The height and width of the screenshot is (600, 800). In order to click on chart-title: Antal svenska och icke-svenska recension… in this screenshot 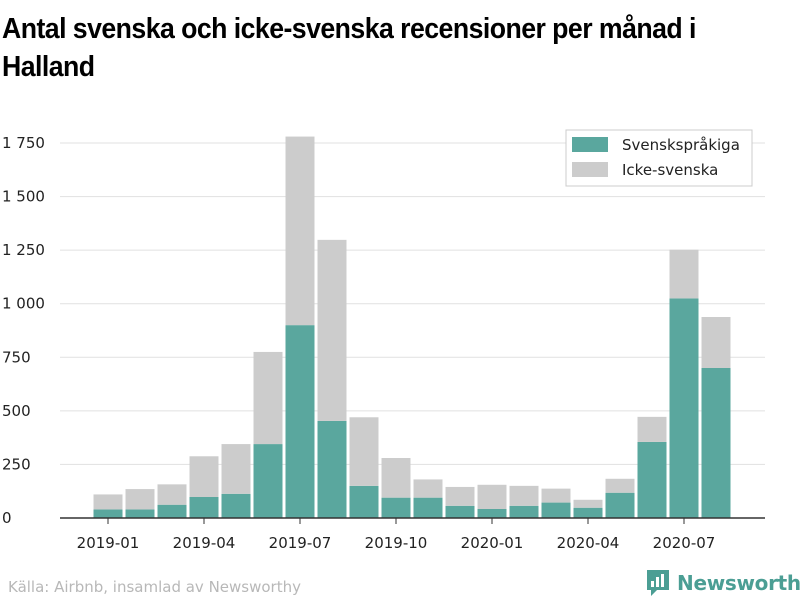, I will do `click(349, 48)`.